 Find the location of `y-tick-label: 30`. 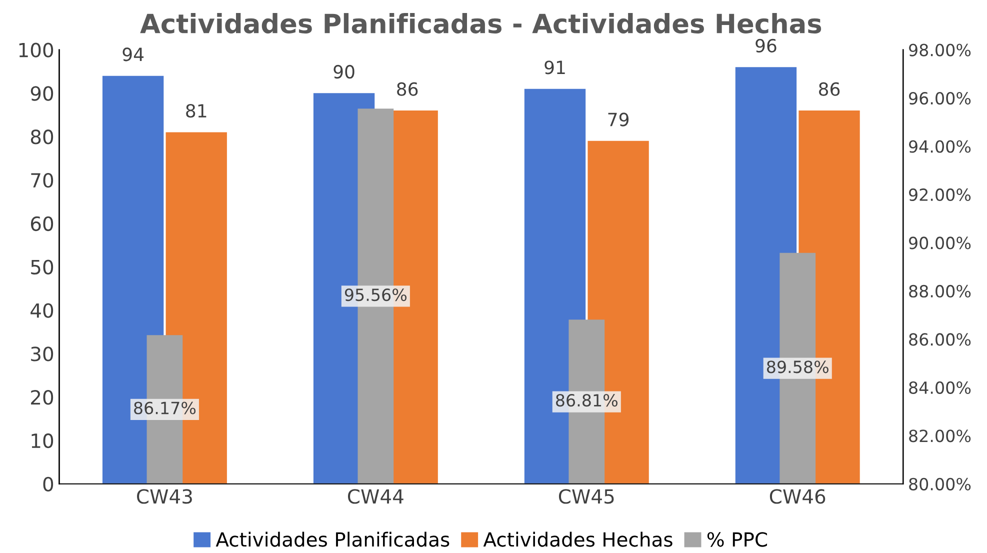

y-tick-label: 30 is located at coordinates (42, 354).